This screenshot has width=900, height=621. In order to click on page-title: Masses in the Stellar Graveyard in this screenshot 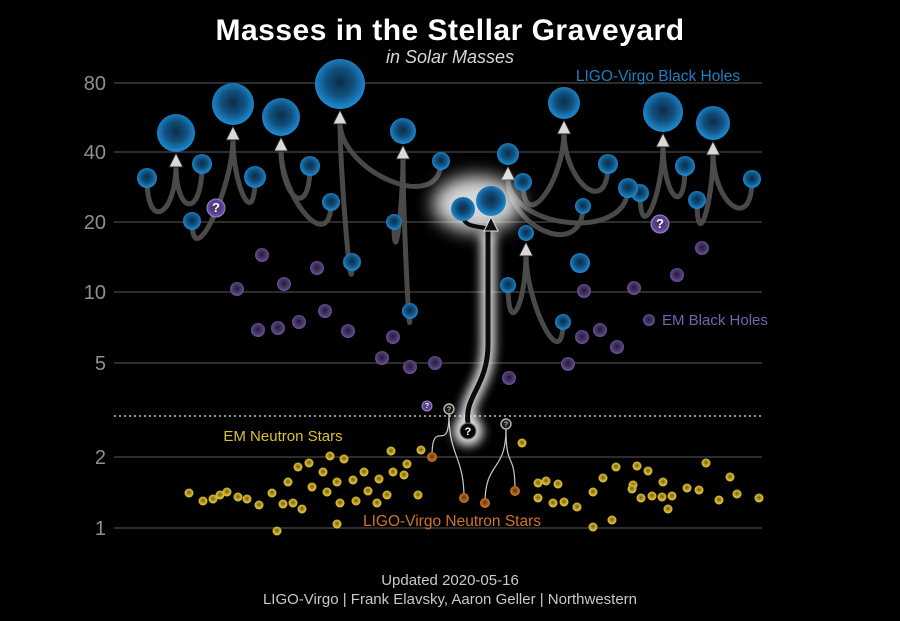, I will do `click(450, 30)`.